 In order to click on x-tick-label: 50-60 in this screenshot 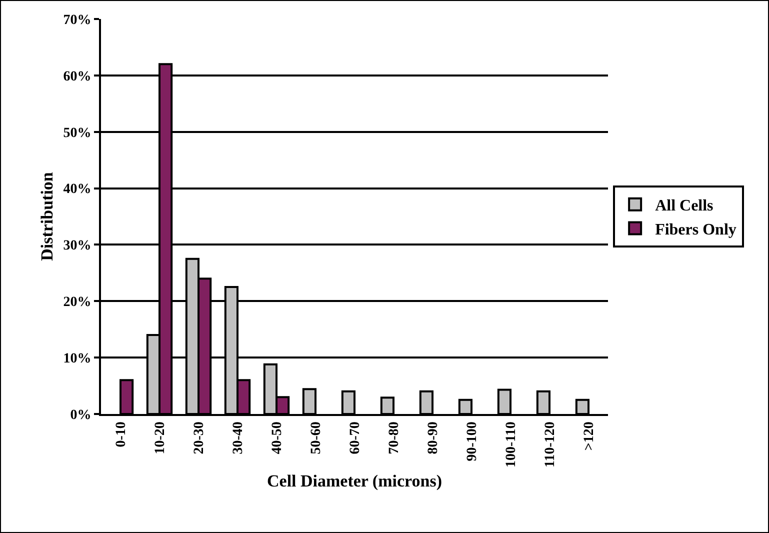, I will do `click(316, 438)`.